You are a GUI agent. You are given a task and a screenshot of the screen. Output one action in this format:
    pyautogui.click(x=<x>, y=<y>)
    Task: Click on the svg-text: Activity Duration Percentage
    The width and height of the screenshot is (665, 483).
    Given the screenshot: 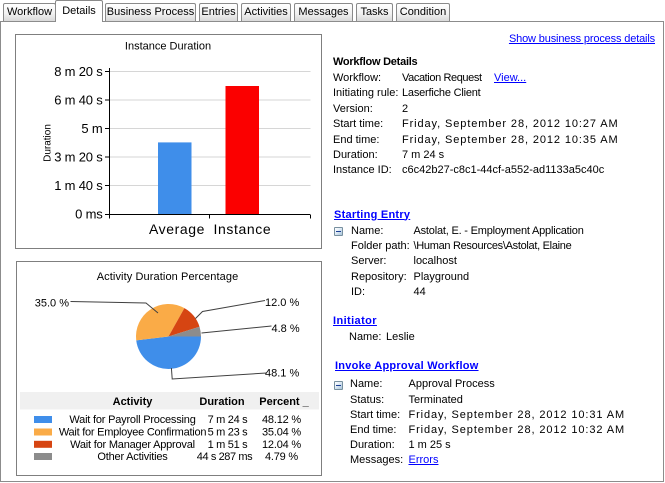 What is the action you would take?
    pyautogui.click(x=168, y=277)
    